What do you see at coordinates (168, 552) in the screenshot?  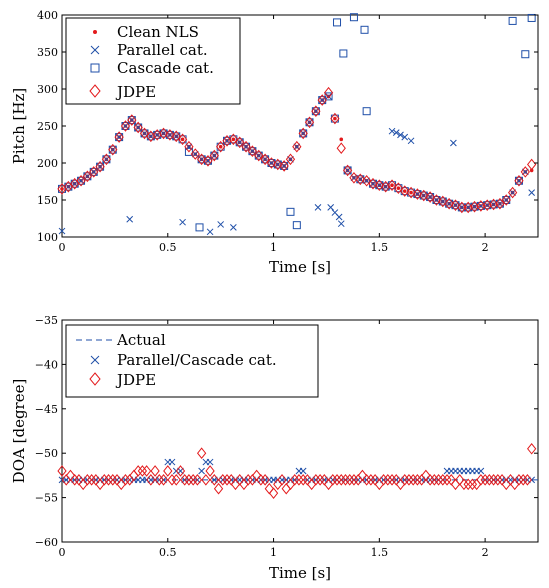 I see `doa-x-tick-label: 0.5` at bounding box center [168, 552].